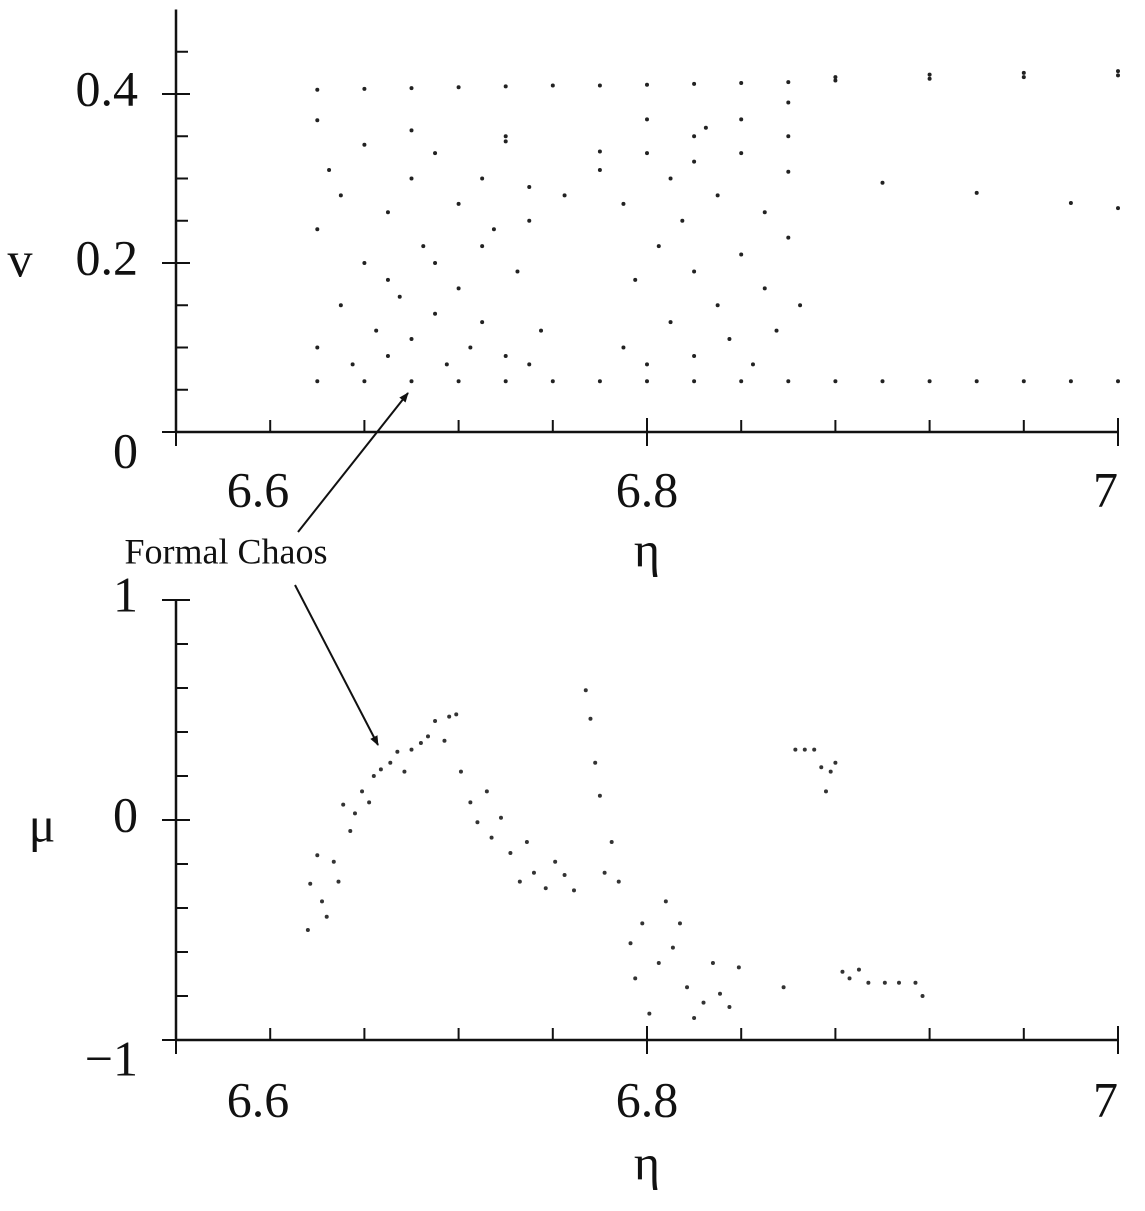 This screenshot has height=1211, width=1145. I want to click on annotation-arrow, so click(336, 665).